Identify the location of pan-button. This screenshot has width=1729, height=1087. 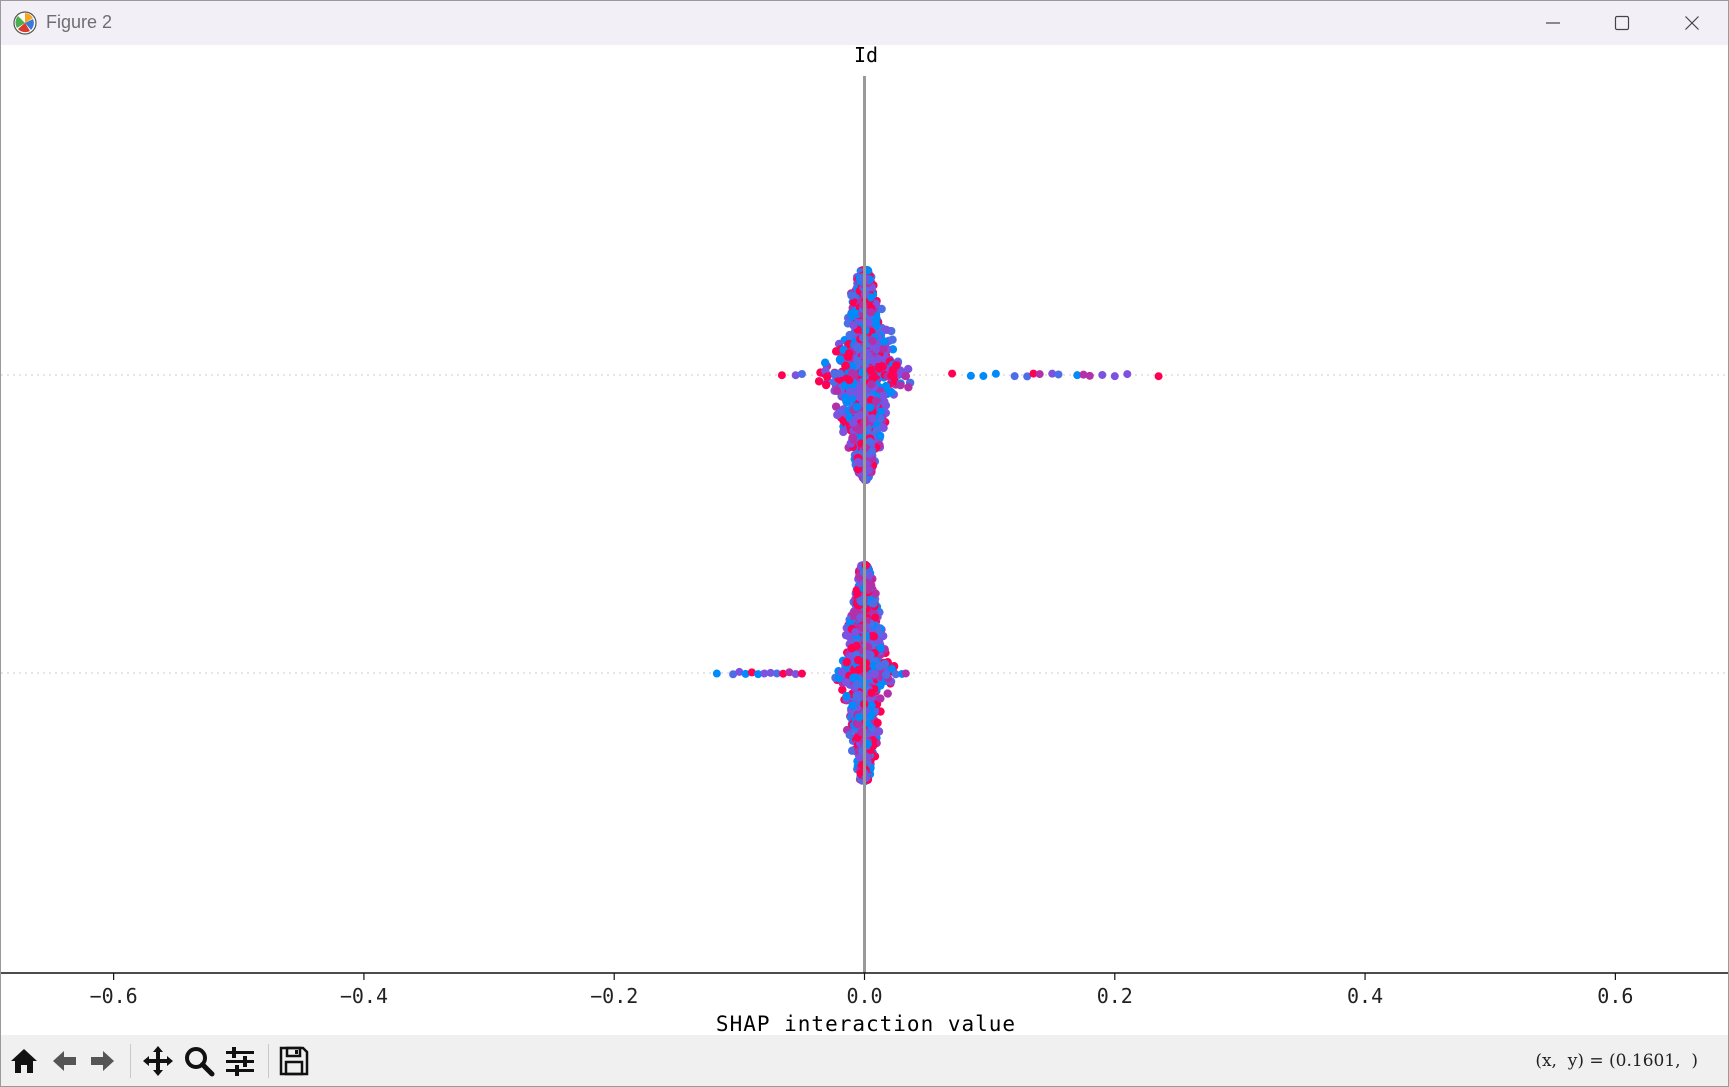
(158, 1061).